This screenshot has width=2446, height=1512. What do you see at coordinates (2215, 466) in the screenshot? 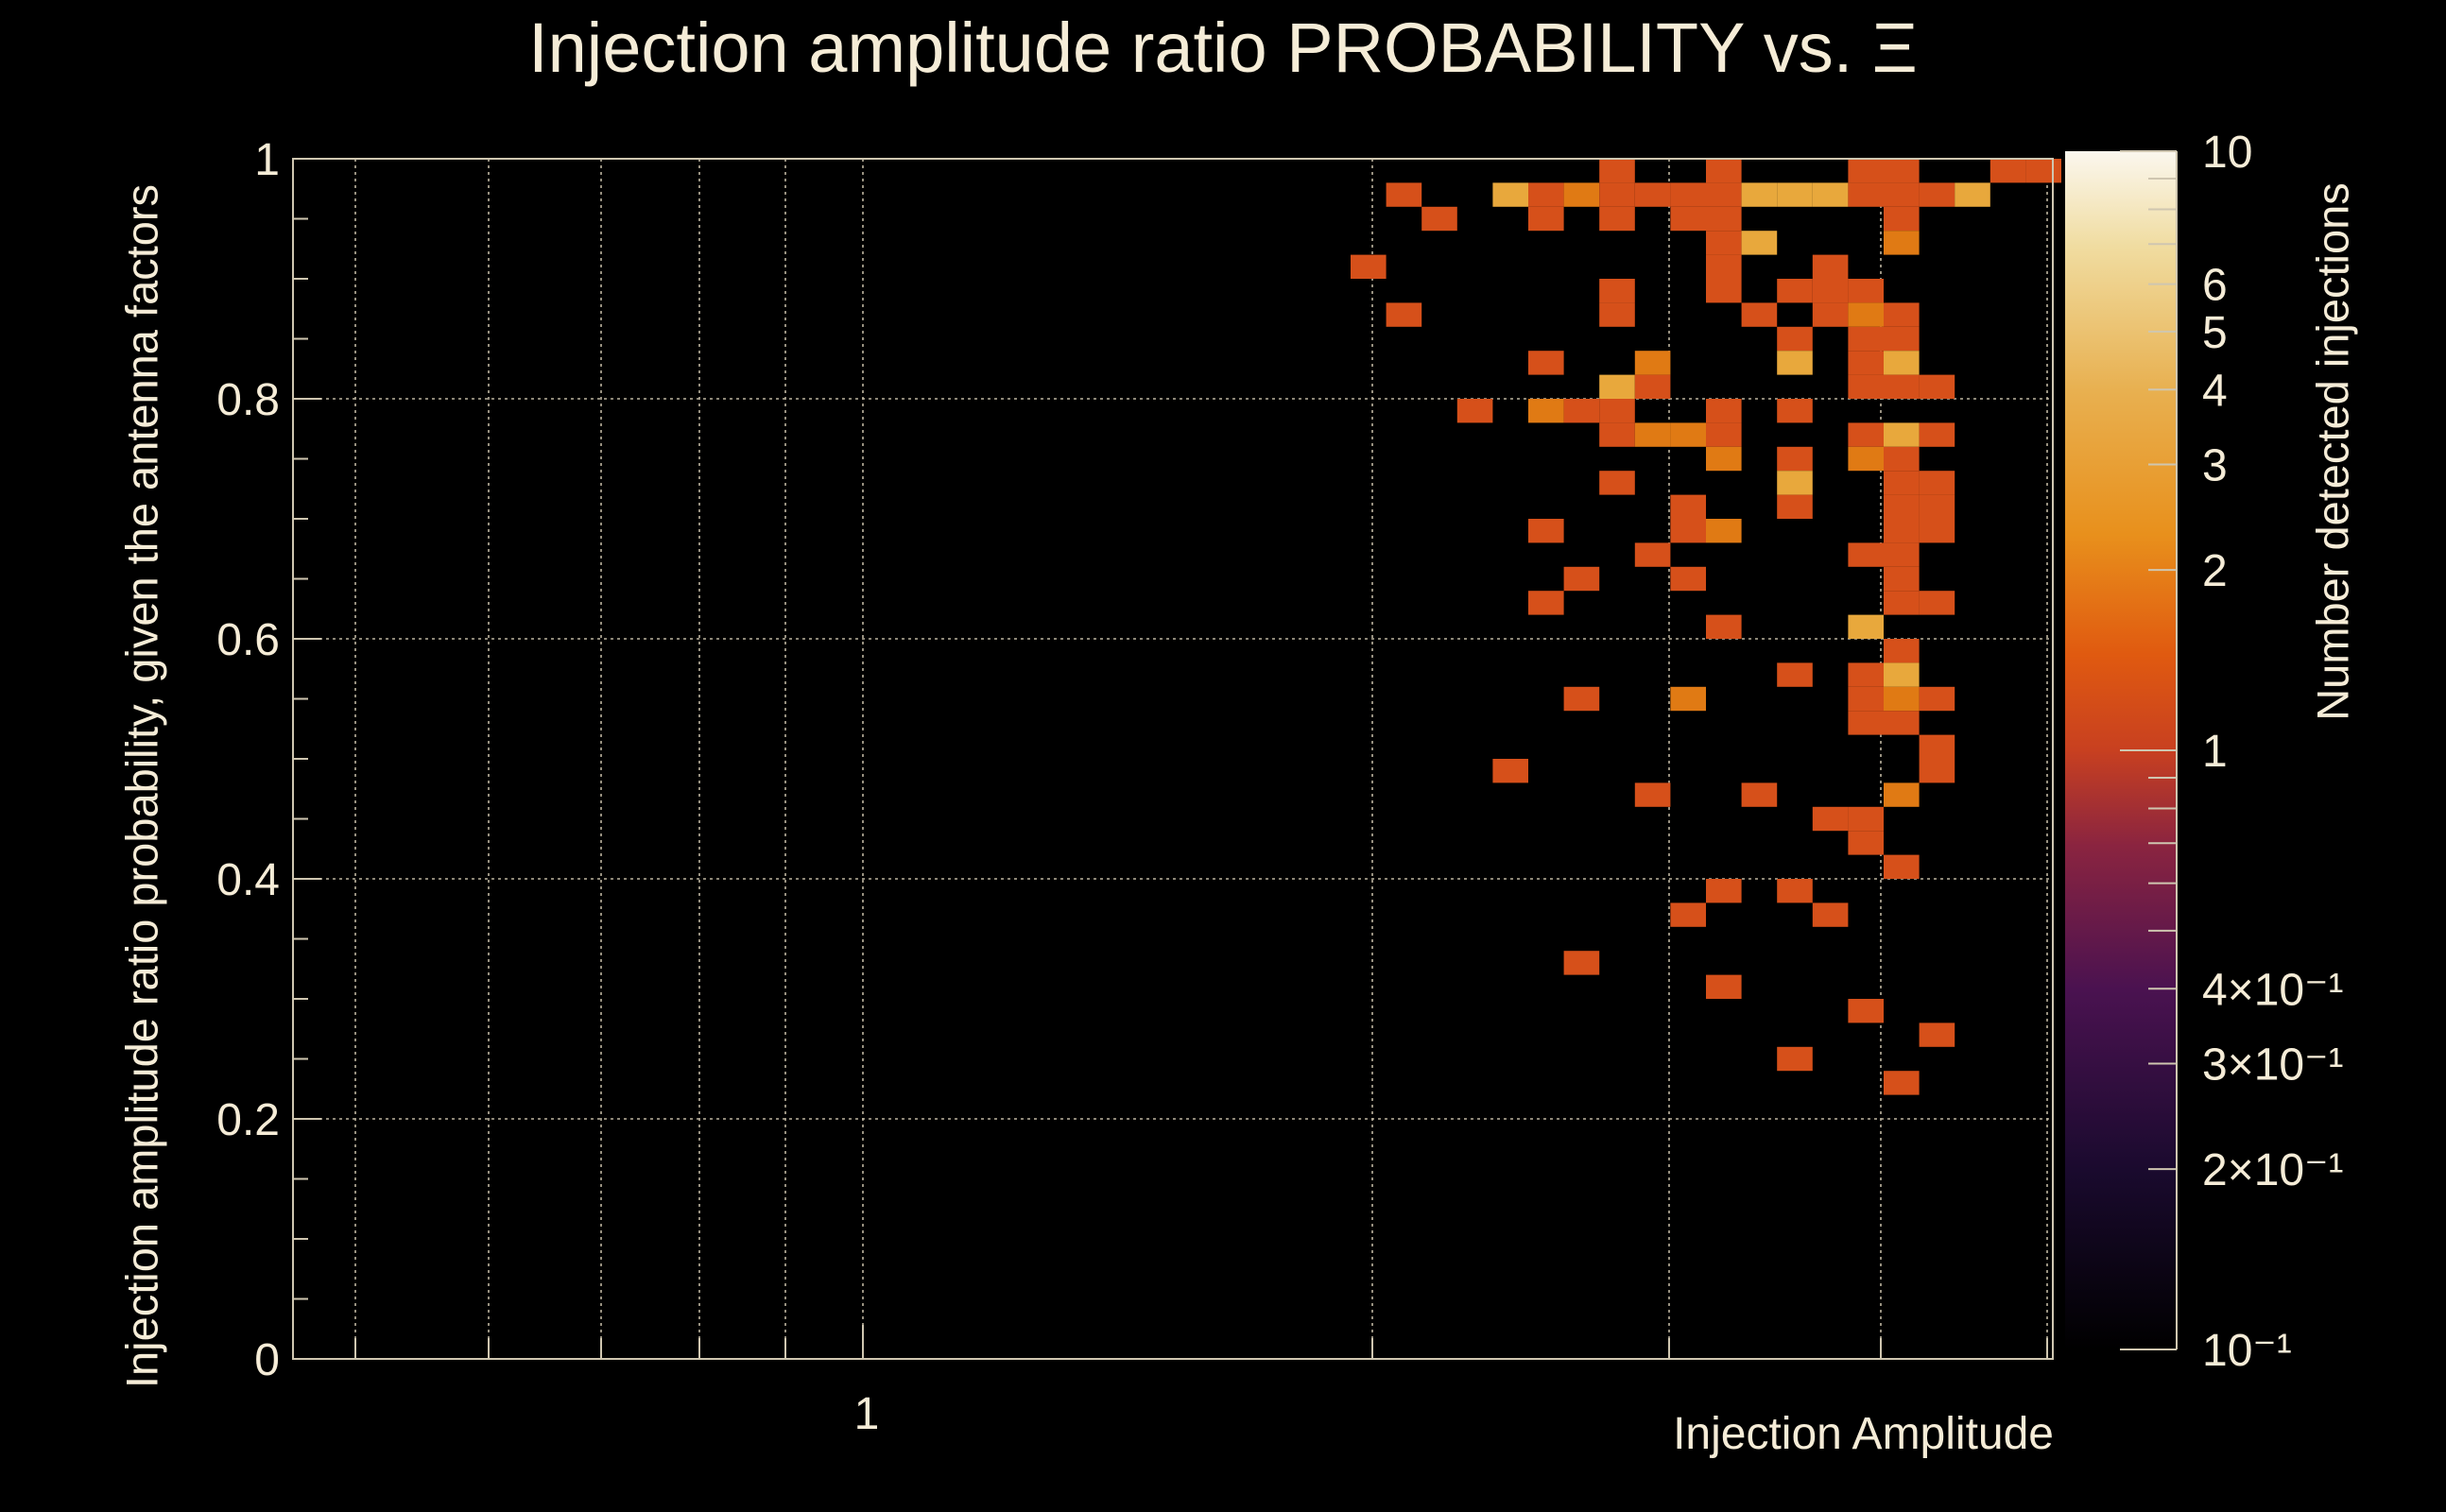
I see `colorbar-tick-label: 3` at bounding box center [2215, 466].